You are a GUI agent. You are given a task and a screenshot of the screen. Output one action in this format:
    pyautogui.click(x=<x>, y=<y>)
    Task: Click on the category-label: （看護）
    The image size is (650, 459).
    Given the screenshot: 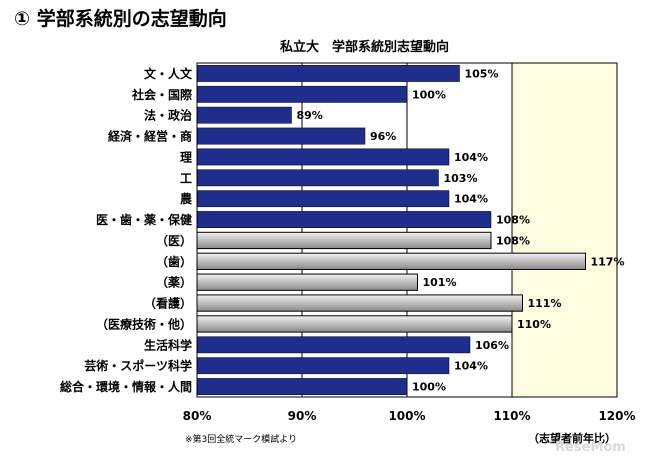 What is the action you would take?
    pyautogui.click(x=168, y=303)
    